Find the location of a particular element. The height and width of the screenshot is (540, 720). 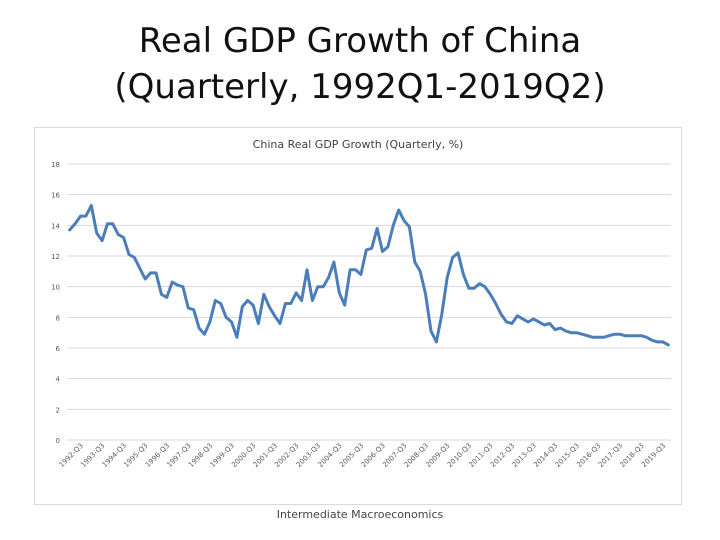

slide-title-line-2: (Quarterly, 1992Q1-2019Q2) is located at coordinates (360, 87).